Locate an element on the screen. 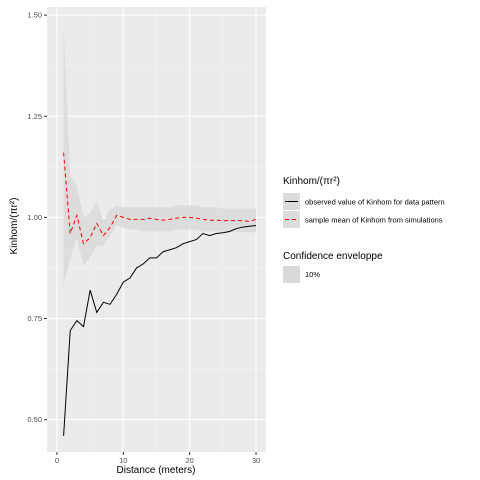 The image size is (480, 480). y-tick-label: 1.25 is located at coordinates (34, 116).